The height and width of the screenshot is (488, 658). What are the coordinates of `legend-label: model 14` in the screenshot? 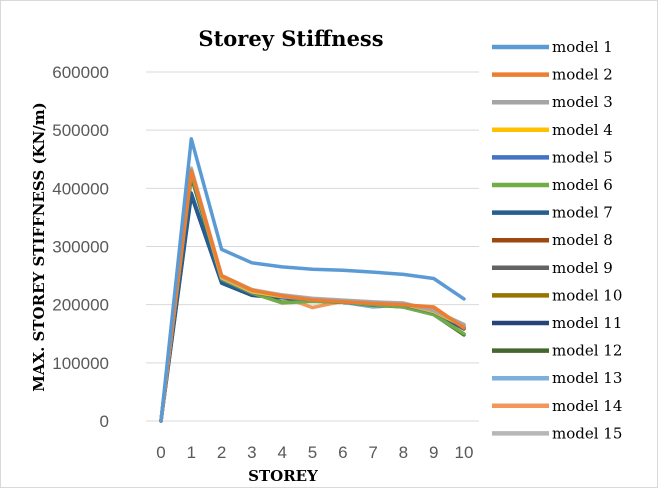 It's located at (587, 406).